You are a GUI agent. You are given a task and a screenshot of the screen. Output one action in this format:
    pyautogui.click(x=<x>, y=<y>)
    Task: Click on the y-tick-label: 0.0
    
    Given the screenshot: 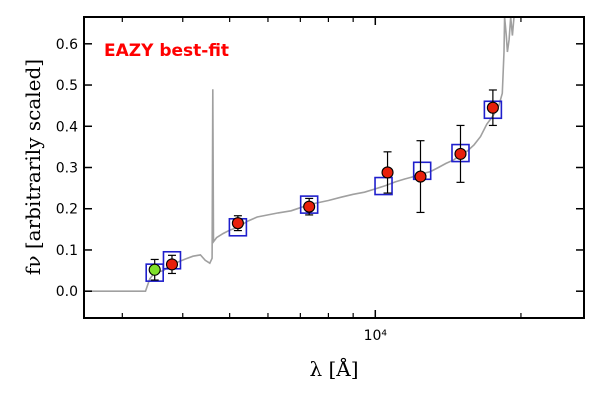 What is the action you would take?
    pyautogui.click(x=67, y=292)
    